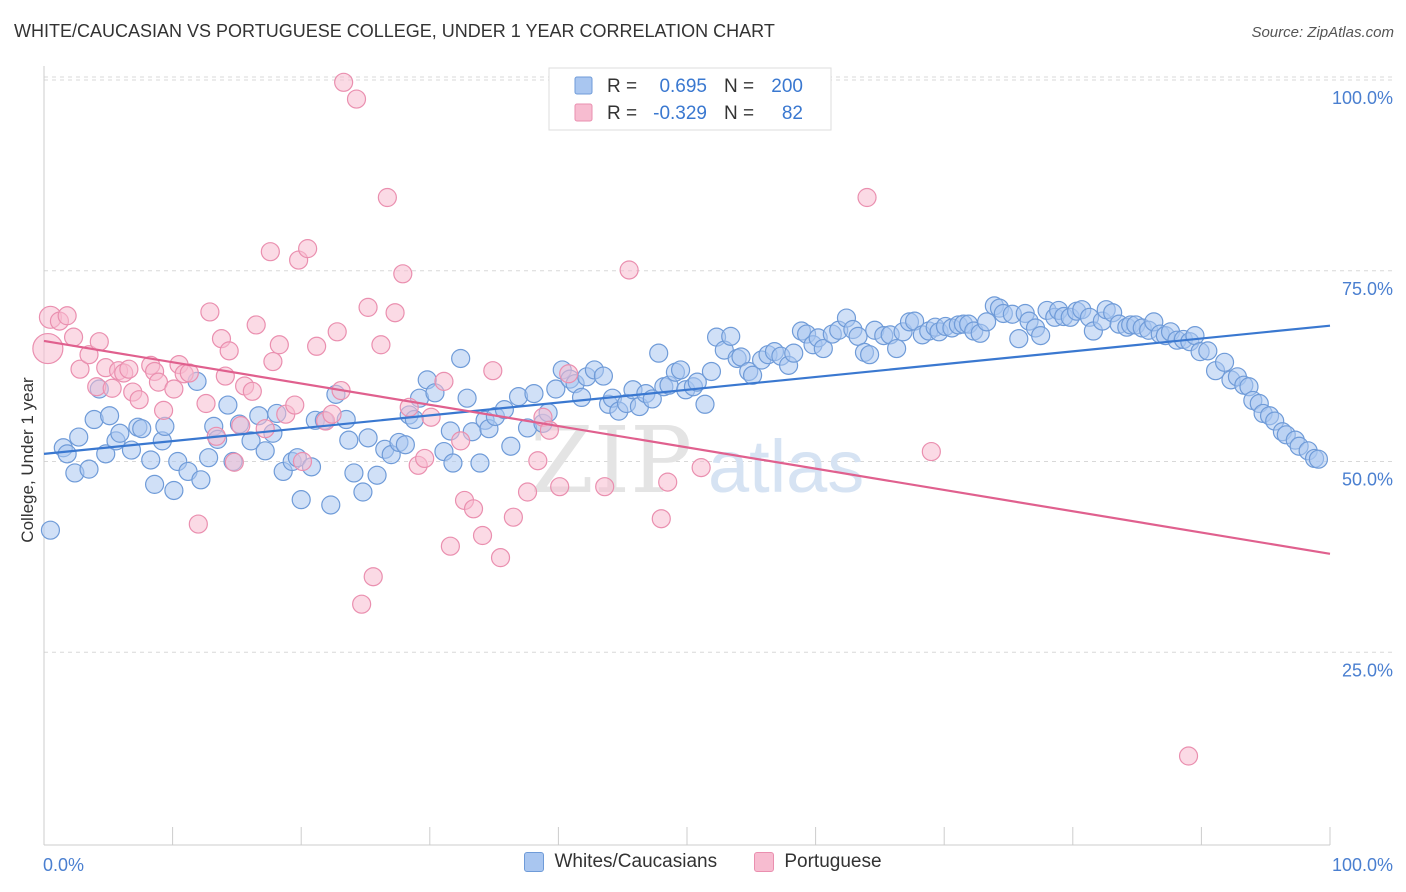 This screenshot has width=1406, height=892. I want to click on legend-n-value: 82, so click(792, 113).